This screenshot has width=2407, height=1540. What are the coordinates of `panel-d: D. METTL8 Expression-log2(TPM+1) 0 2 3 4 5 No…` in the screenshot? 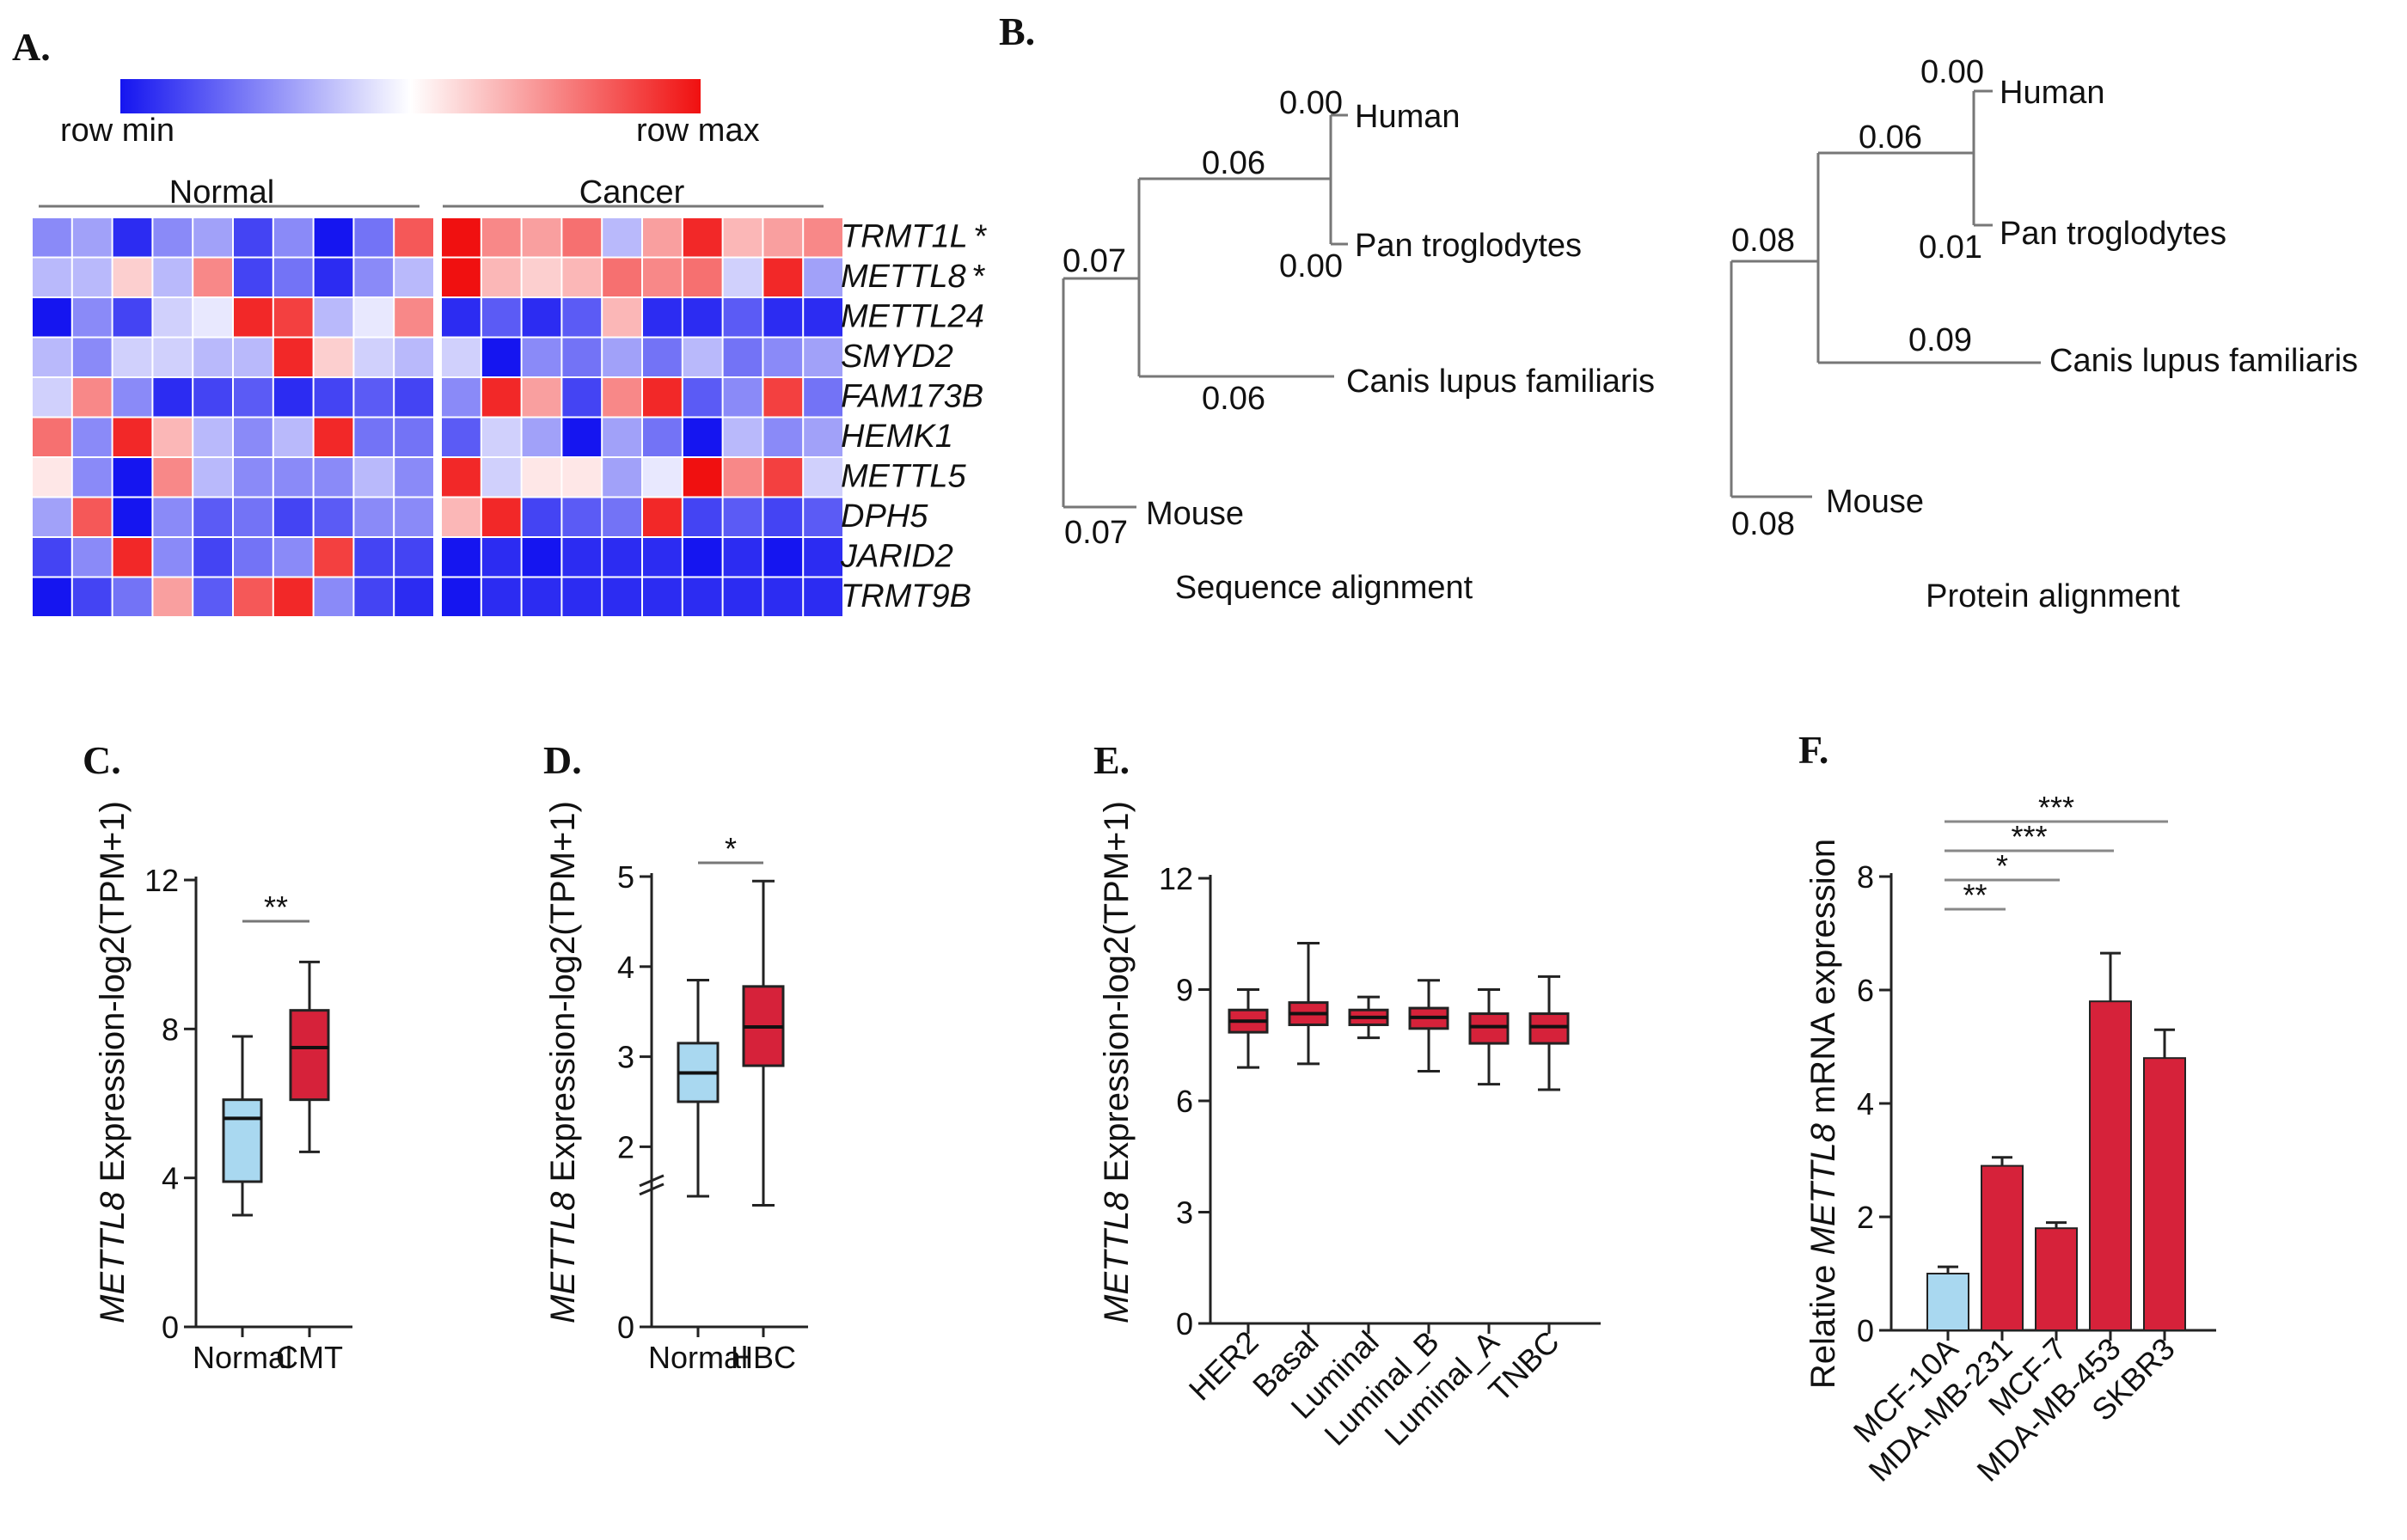 It's located at (675, 1056).